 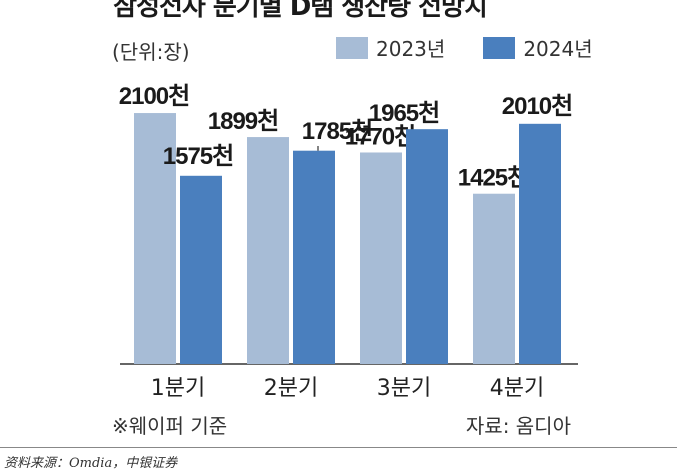 I want to click on legend-swatch-2024, so click(x=499, y=47).